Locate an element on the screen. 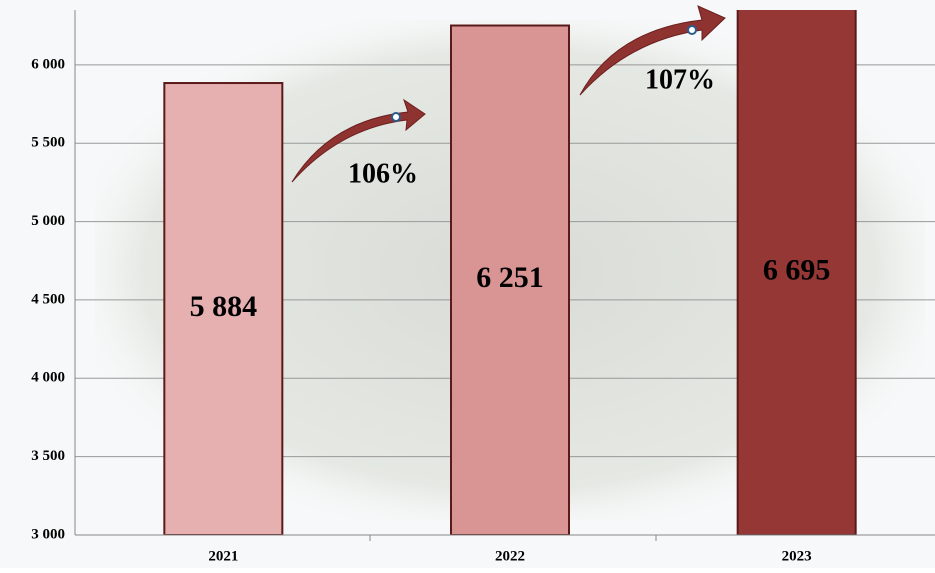 The width and height of the screenshot is (935, 573). value-label: 6 695 is located at coordinates (797, 269).